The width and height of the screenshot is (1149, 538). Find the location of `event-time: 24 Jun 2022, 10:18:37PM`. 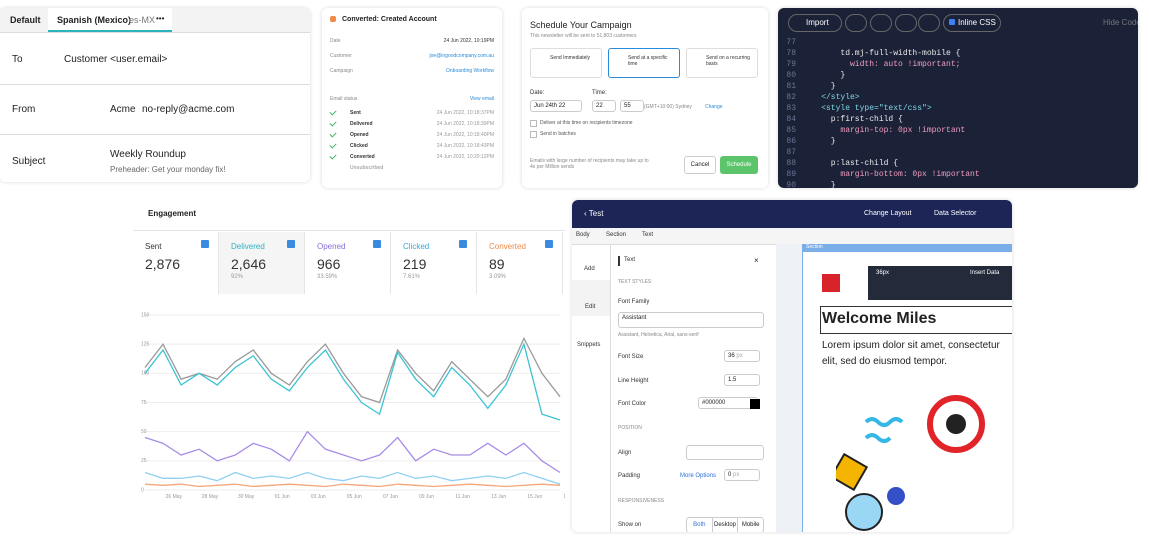

event-time: 24 Jun 2022, 10:18:37PM is located at coordinates (465, 113).